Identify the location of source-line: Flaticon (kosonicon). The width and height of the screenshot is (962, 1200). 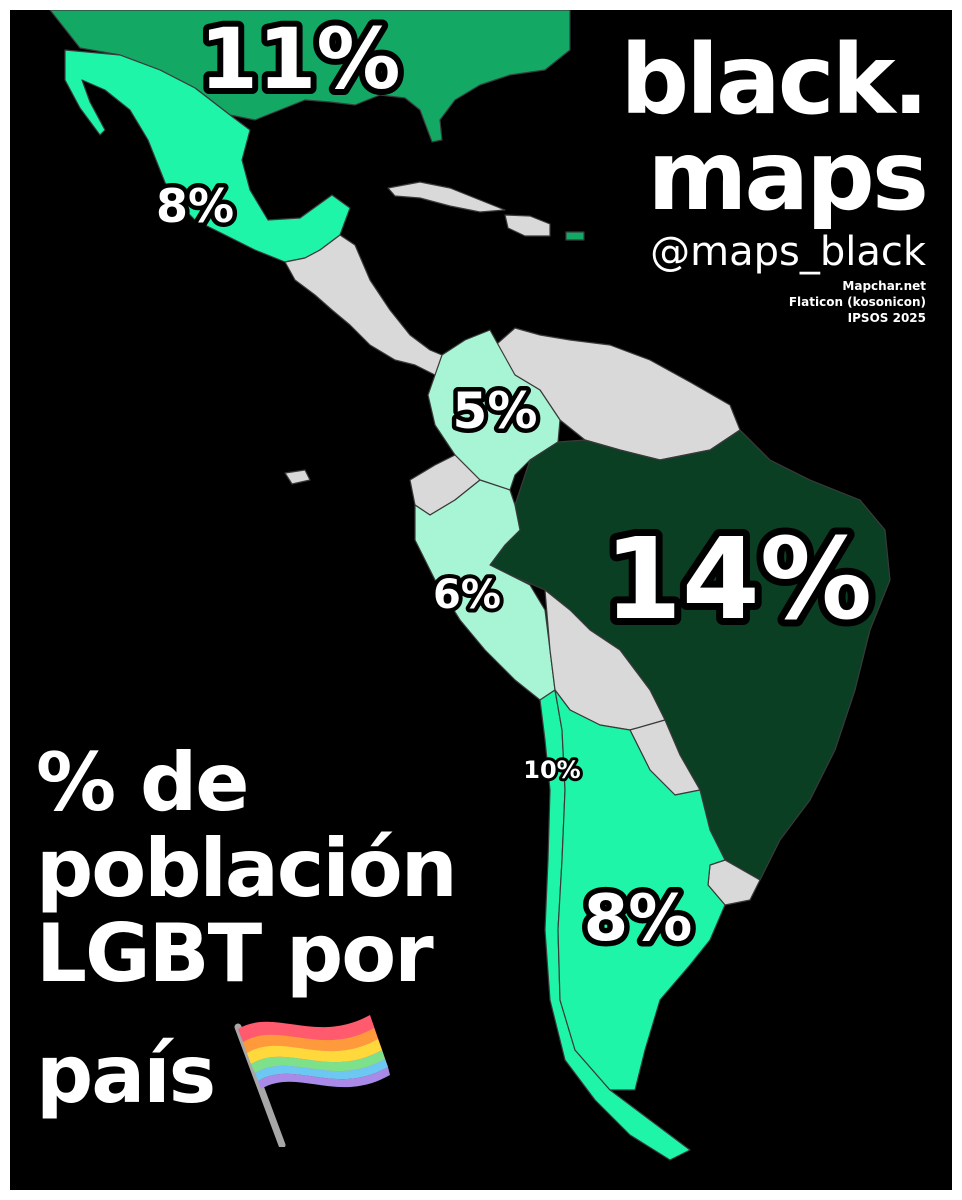
(857, 302).